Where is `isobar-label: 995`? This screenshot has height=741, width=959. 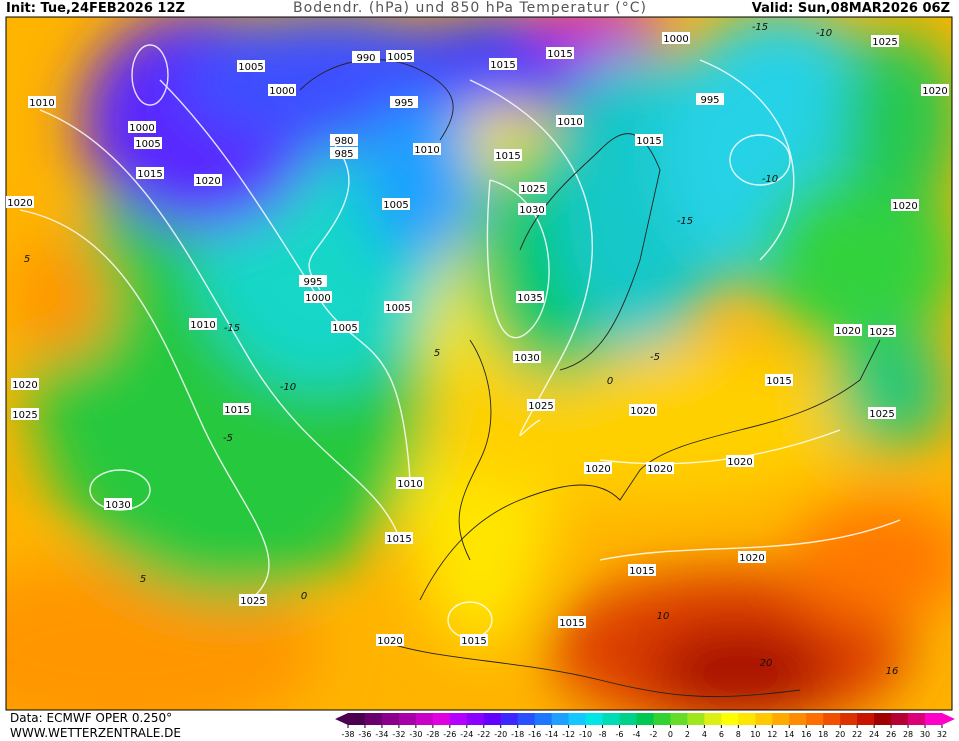
isobar-label: 995 is located at coordinates (709, 100).